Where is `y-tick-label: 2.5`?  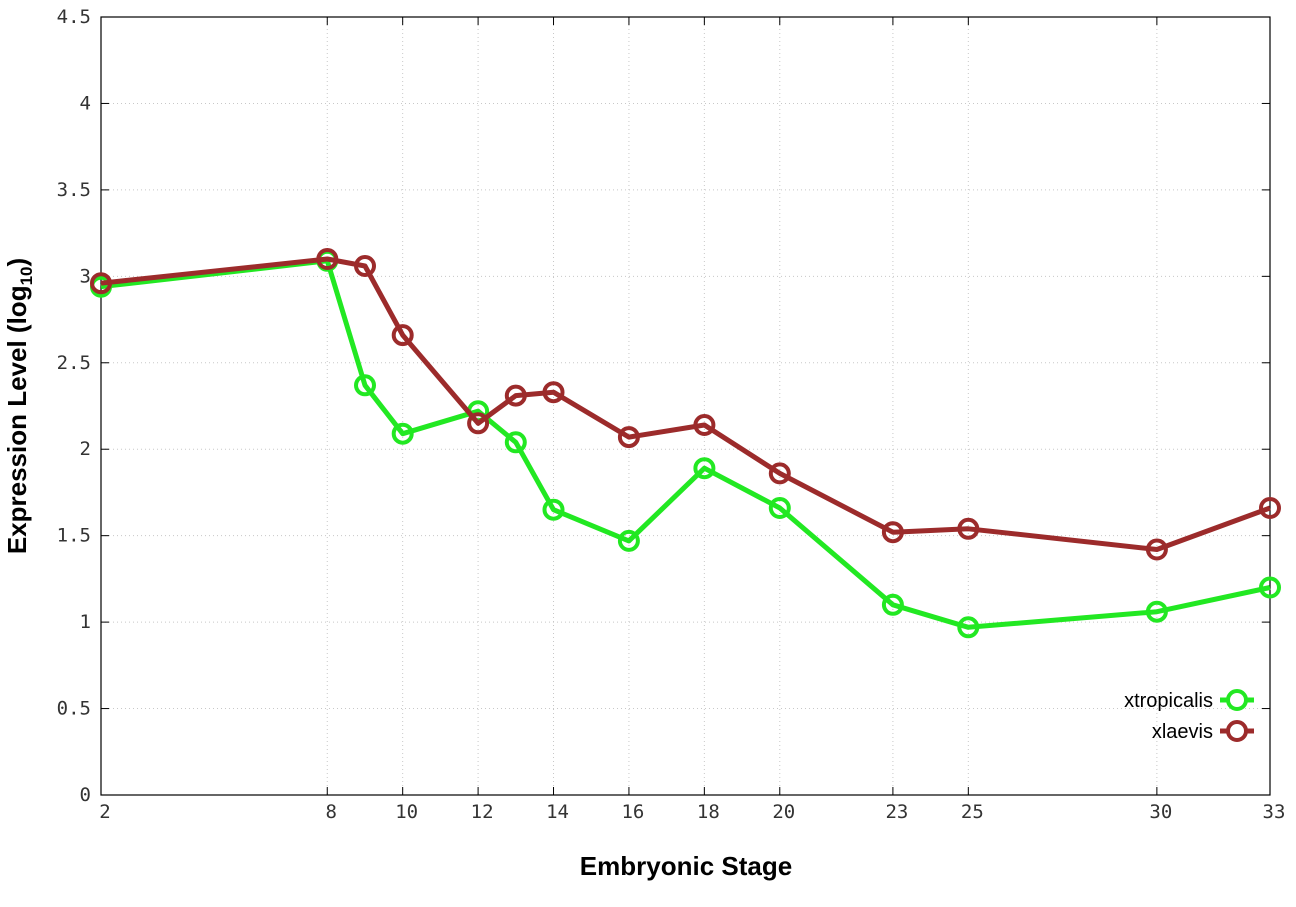 y-tick-label: 2.5 is located at coordinates (74, 363).